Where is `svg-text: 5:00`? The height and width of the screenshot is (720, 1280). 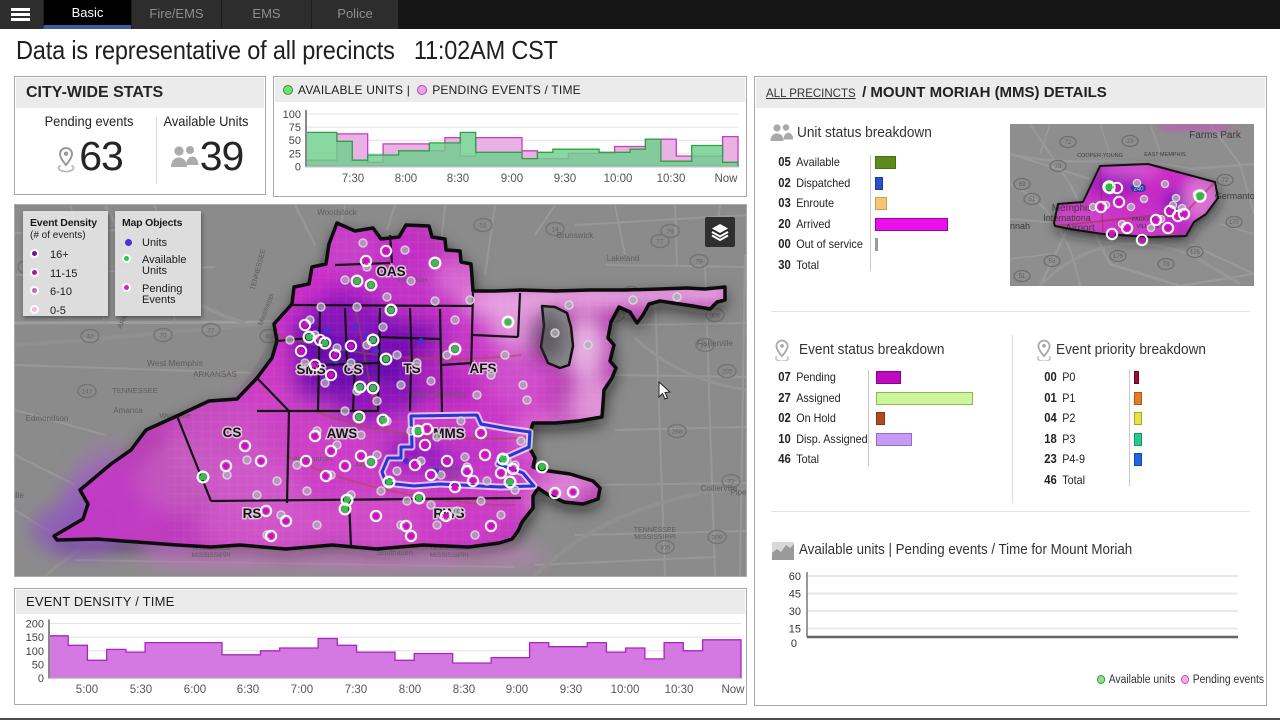 svg-text: 5:00 is located at coordinates (87, 690).